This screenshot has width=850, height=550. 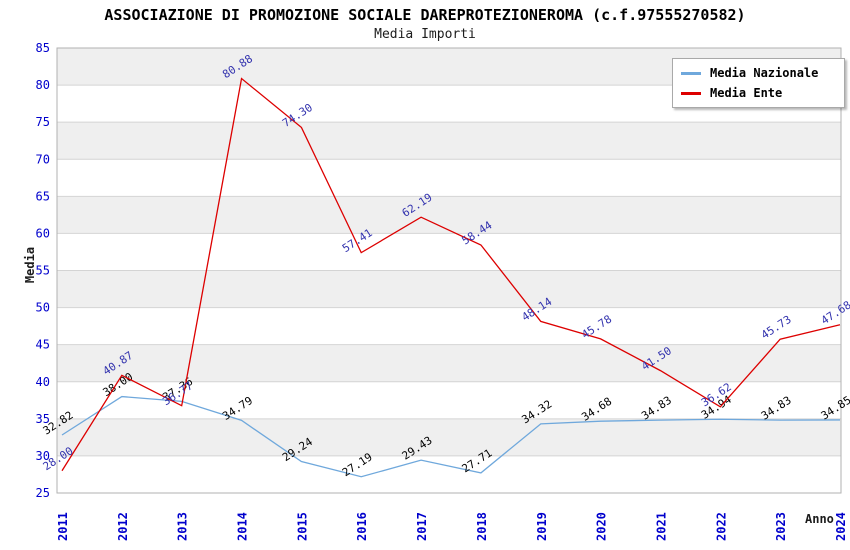 What do you see at coordinates (302, 526) in the screenshot?
I see `x-tick-label: 2015` at bounding box center [302, 526].